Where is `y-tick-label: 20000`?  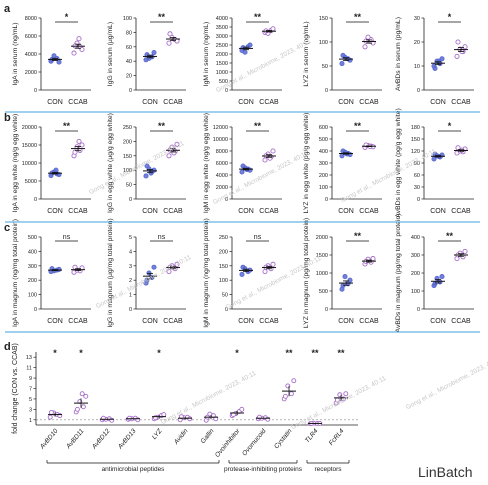 y-tick-label: 20000 is located at coordinates (29, 128).